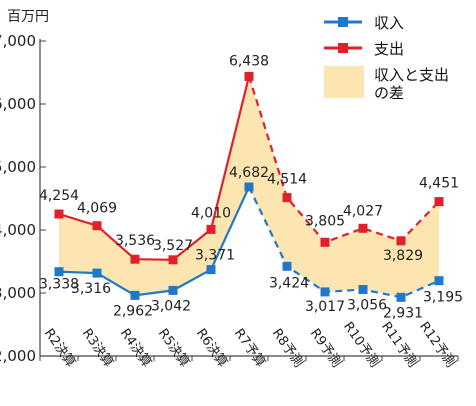 The height and width of the screenshot is (406, 476). Describe the element at coordinates (18, 356) in the screenshot. I see `y-tick-label: 2,000` at that location.